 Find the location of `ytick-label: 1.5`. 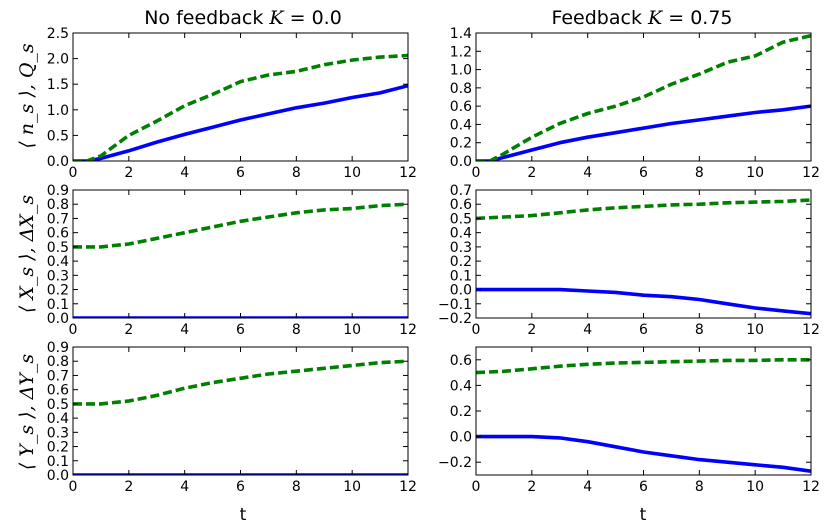

ytick-label: 1.5 is located at coordinates (58, 85).